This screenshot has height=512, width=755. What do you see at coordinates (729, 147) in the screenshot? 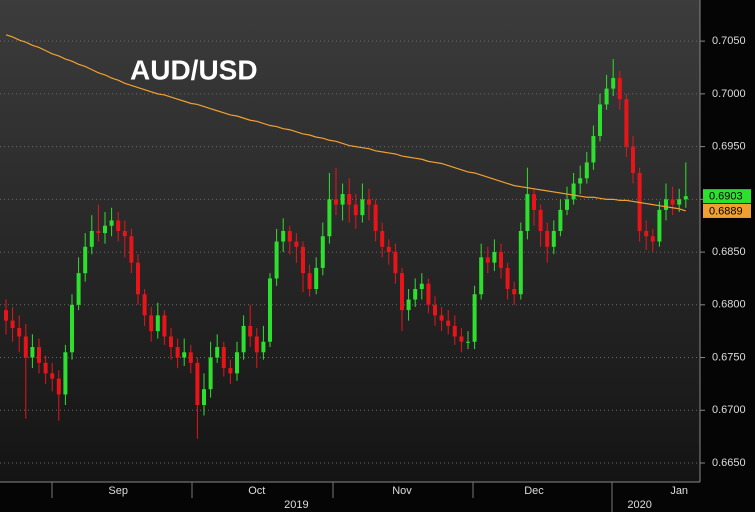
I see `y-tick-label: 0.6950` at bounding box center [729, 147].